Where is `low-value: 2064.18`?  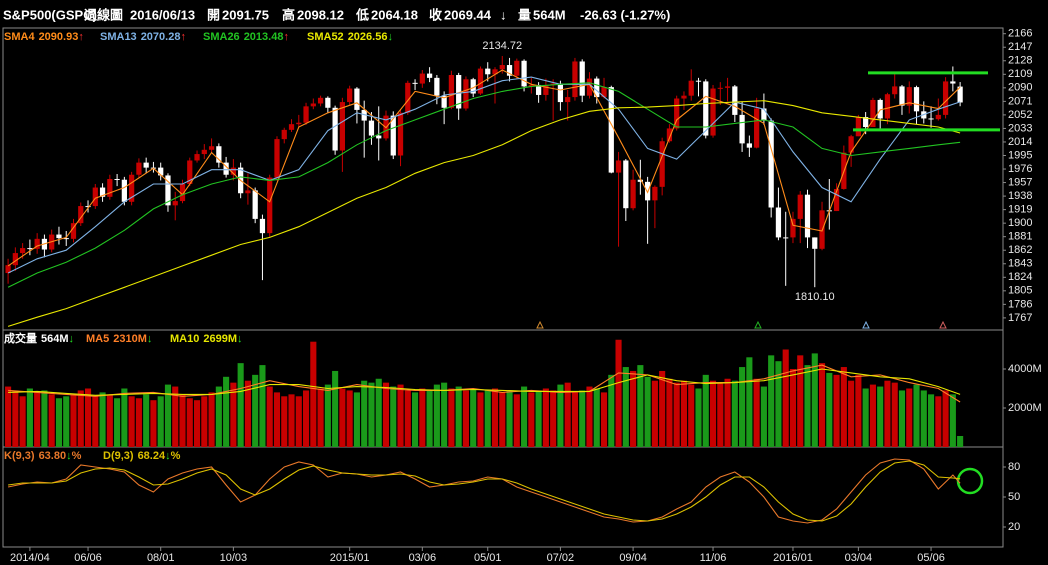 low-value: 2064.18 is located at coordinates (394, 14).